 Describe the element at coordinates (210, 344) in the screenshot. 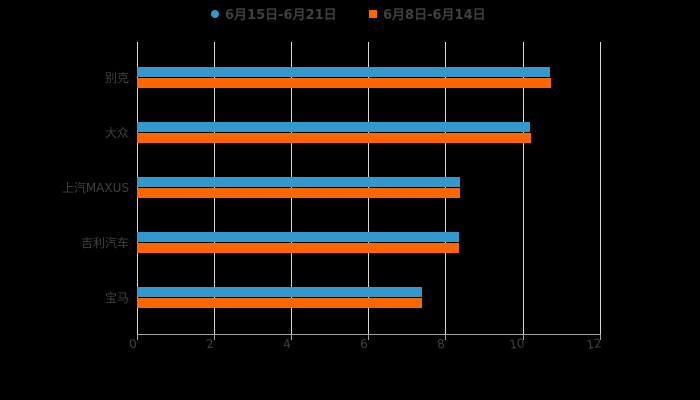

I see `x-tick-label: 2` at that location.